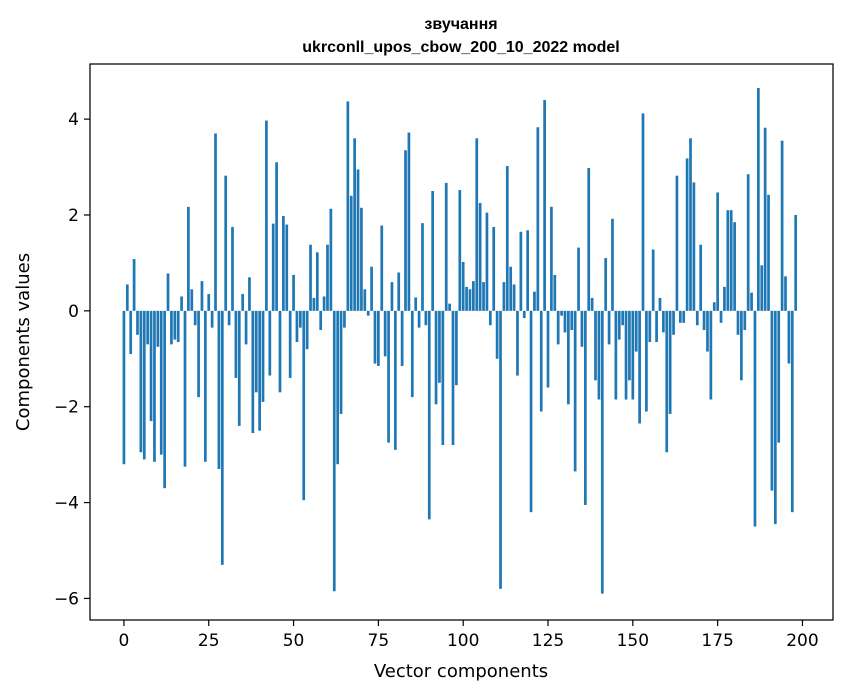 Image resolution: width=847 pixels, height=696 pixels. Describe the element at coordinates (633, 641) in the screenshot. I see `x-tick-label: 150` at that location.